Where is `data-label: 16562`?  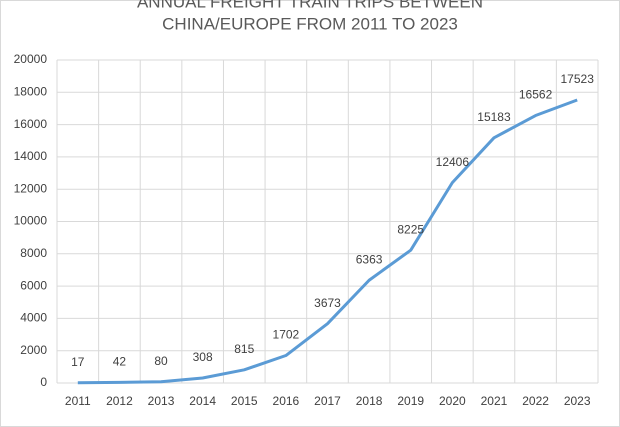
data-label: 16562 is located at coordinates (536, 95).